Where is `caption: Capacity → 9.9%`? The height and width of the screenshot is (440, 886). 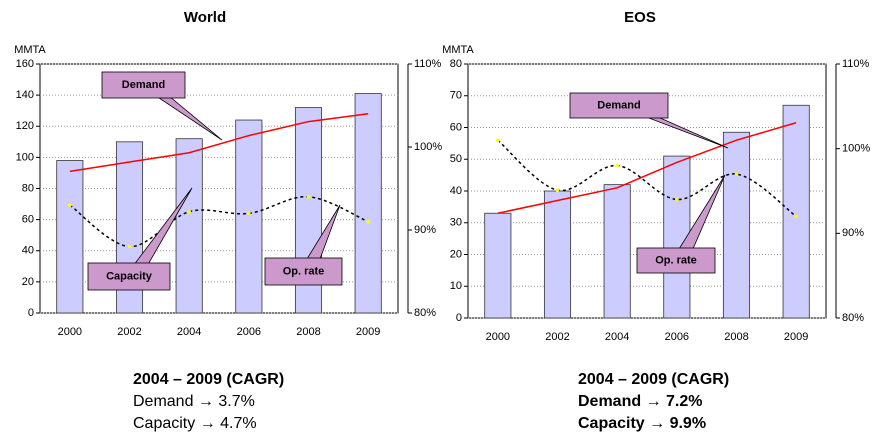
caption: Capacity → 9.9% is located at coordinates (642, 423).